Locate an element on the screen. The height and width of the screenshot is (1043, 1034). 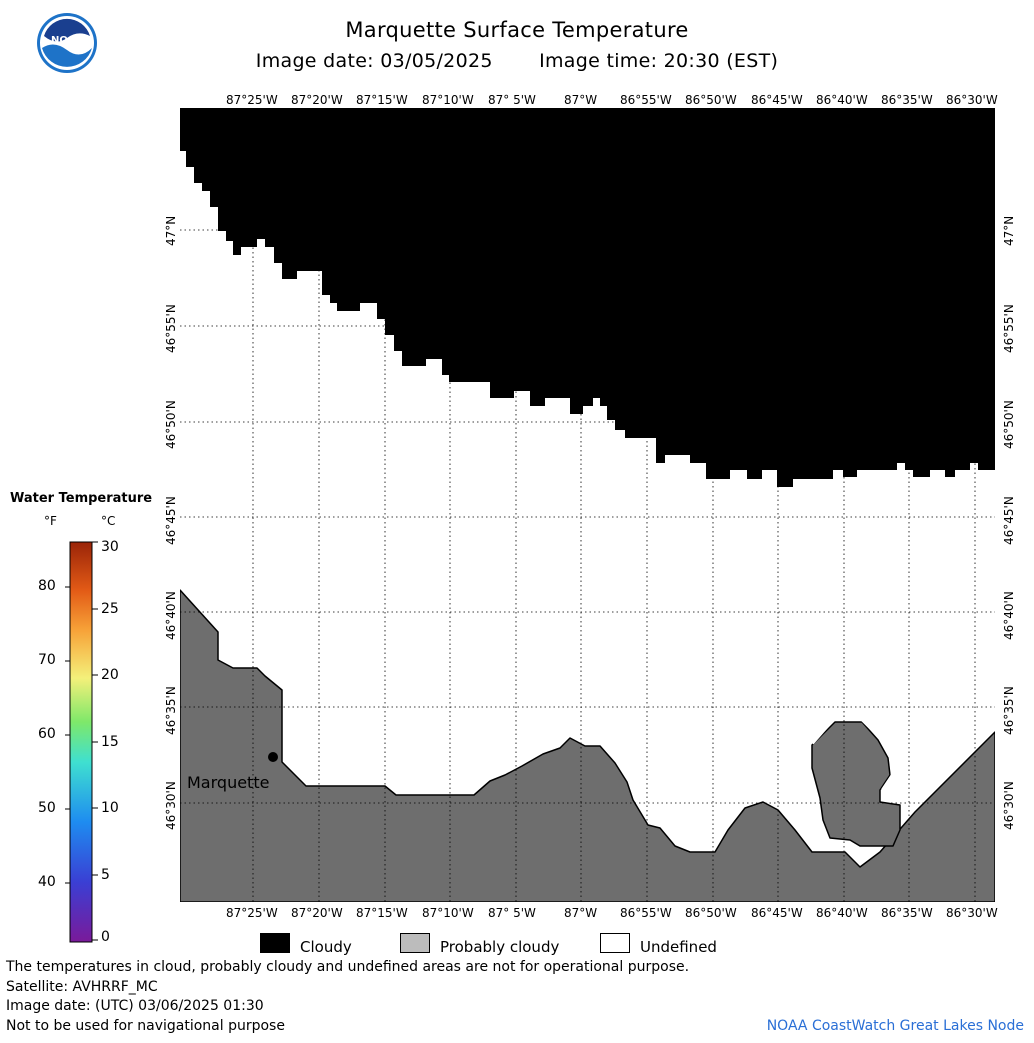
lon-label-bottom: 86°55'W is located at coordinates (646, 913).